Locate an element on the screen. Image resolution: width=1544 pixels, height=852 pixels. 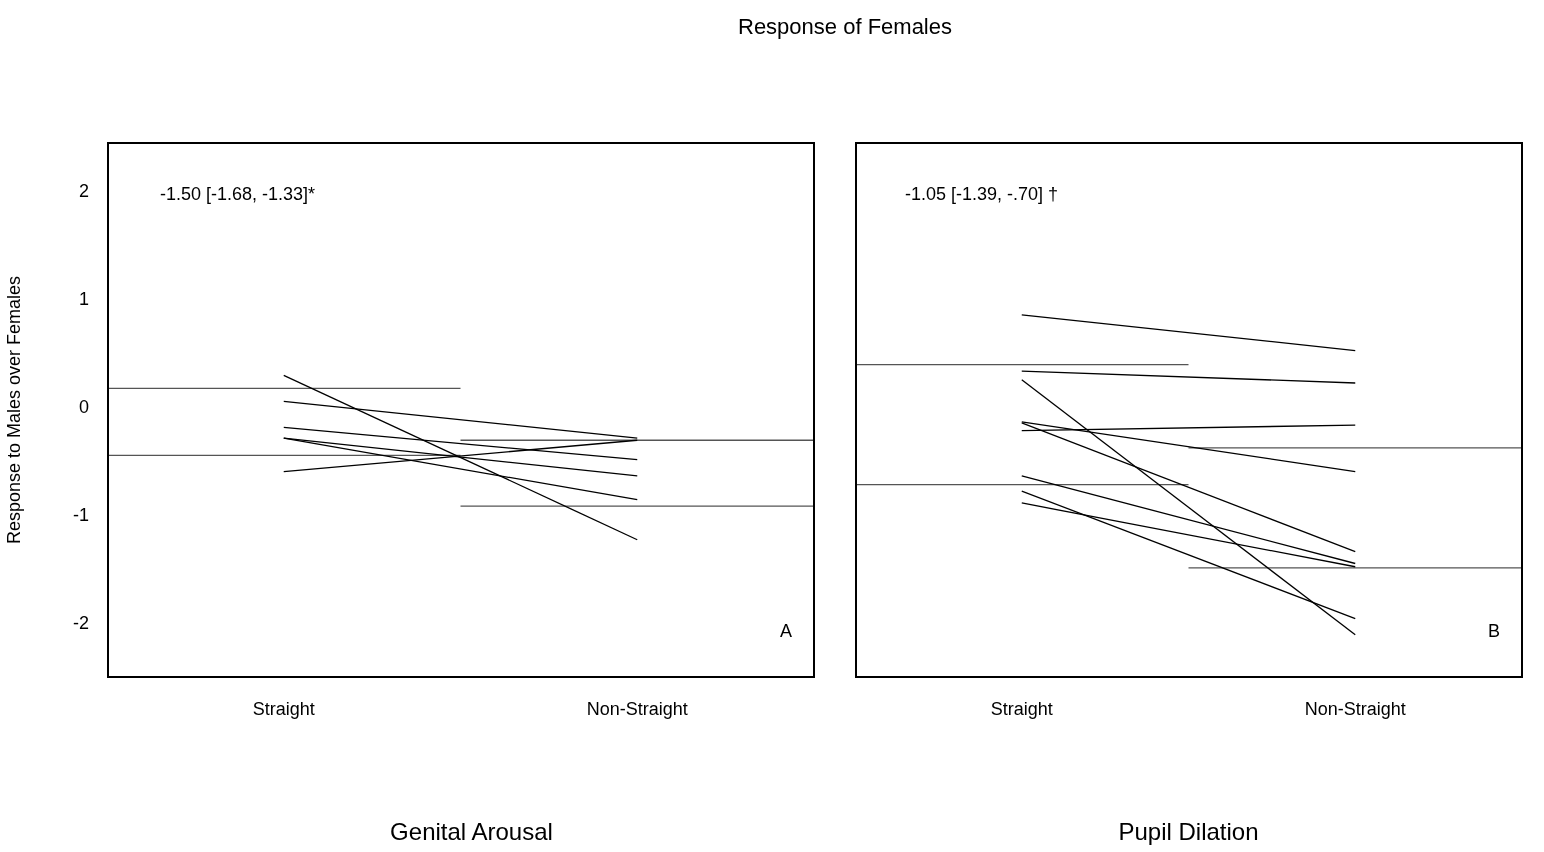
y-tick-label: 0 is located at coordinates (83, 406).